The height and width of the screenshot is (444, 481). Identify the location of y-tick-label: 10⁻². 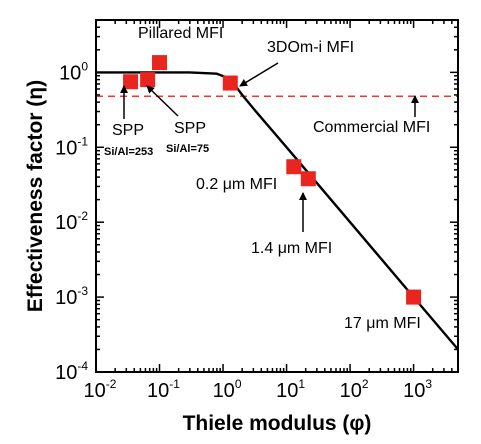
(71, 221).